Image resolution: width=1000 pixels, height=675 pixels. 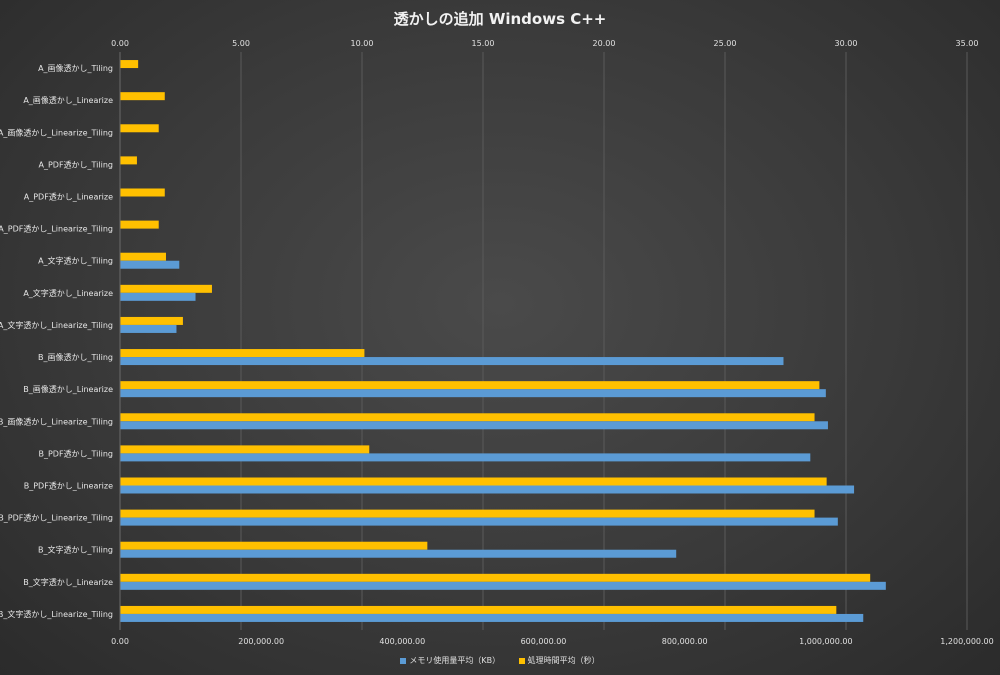 What do you see at coordinates (75, 453) in the screenshot?
I see `category-label: B_PDF透かし_Tiling` at bounding box center [75, 453].